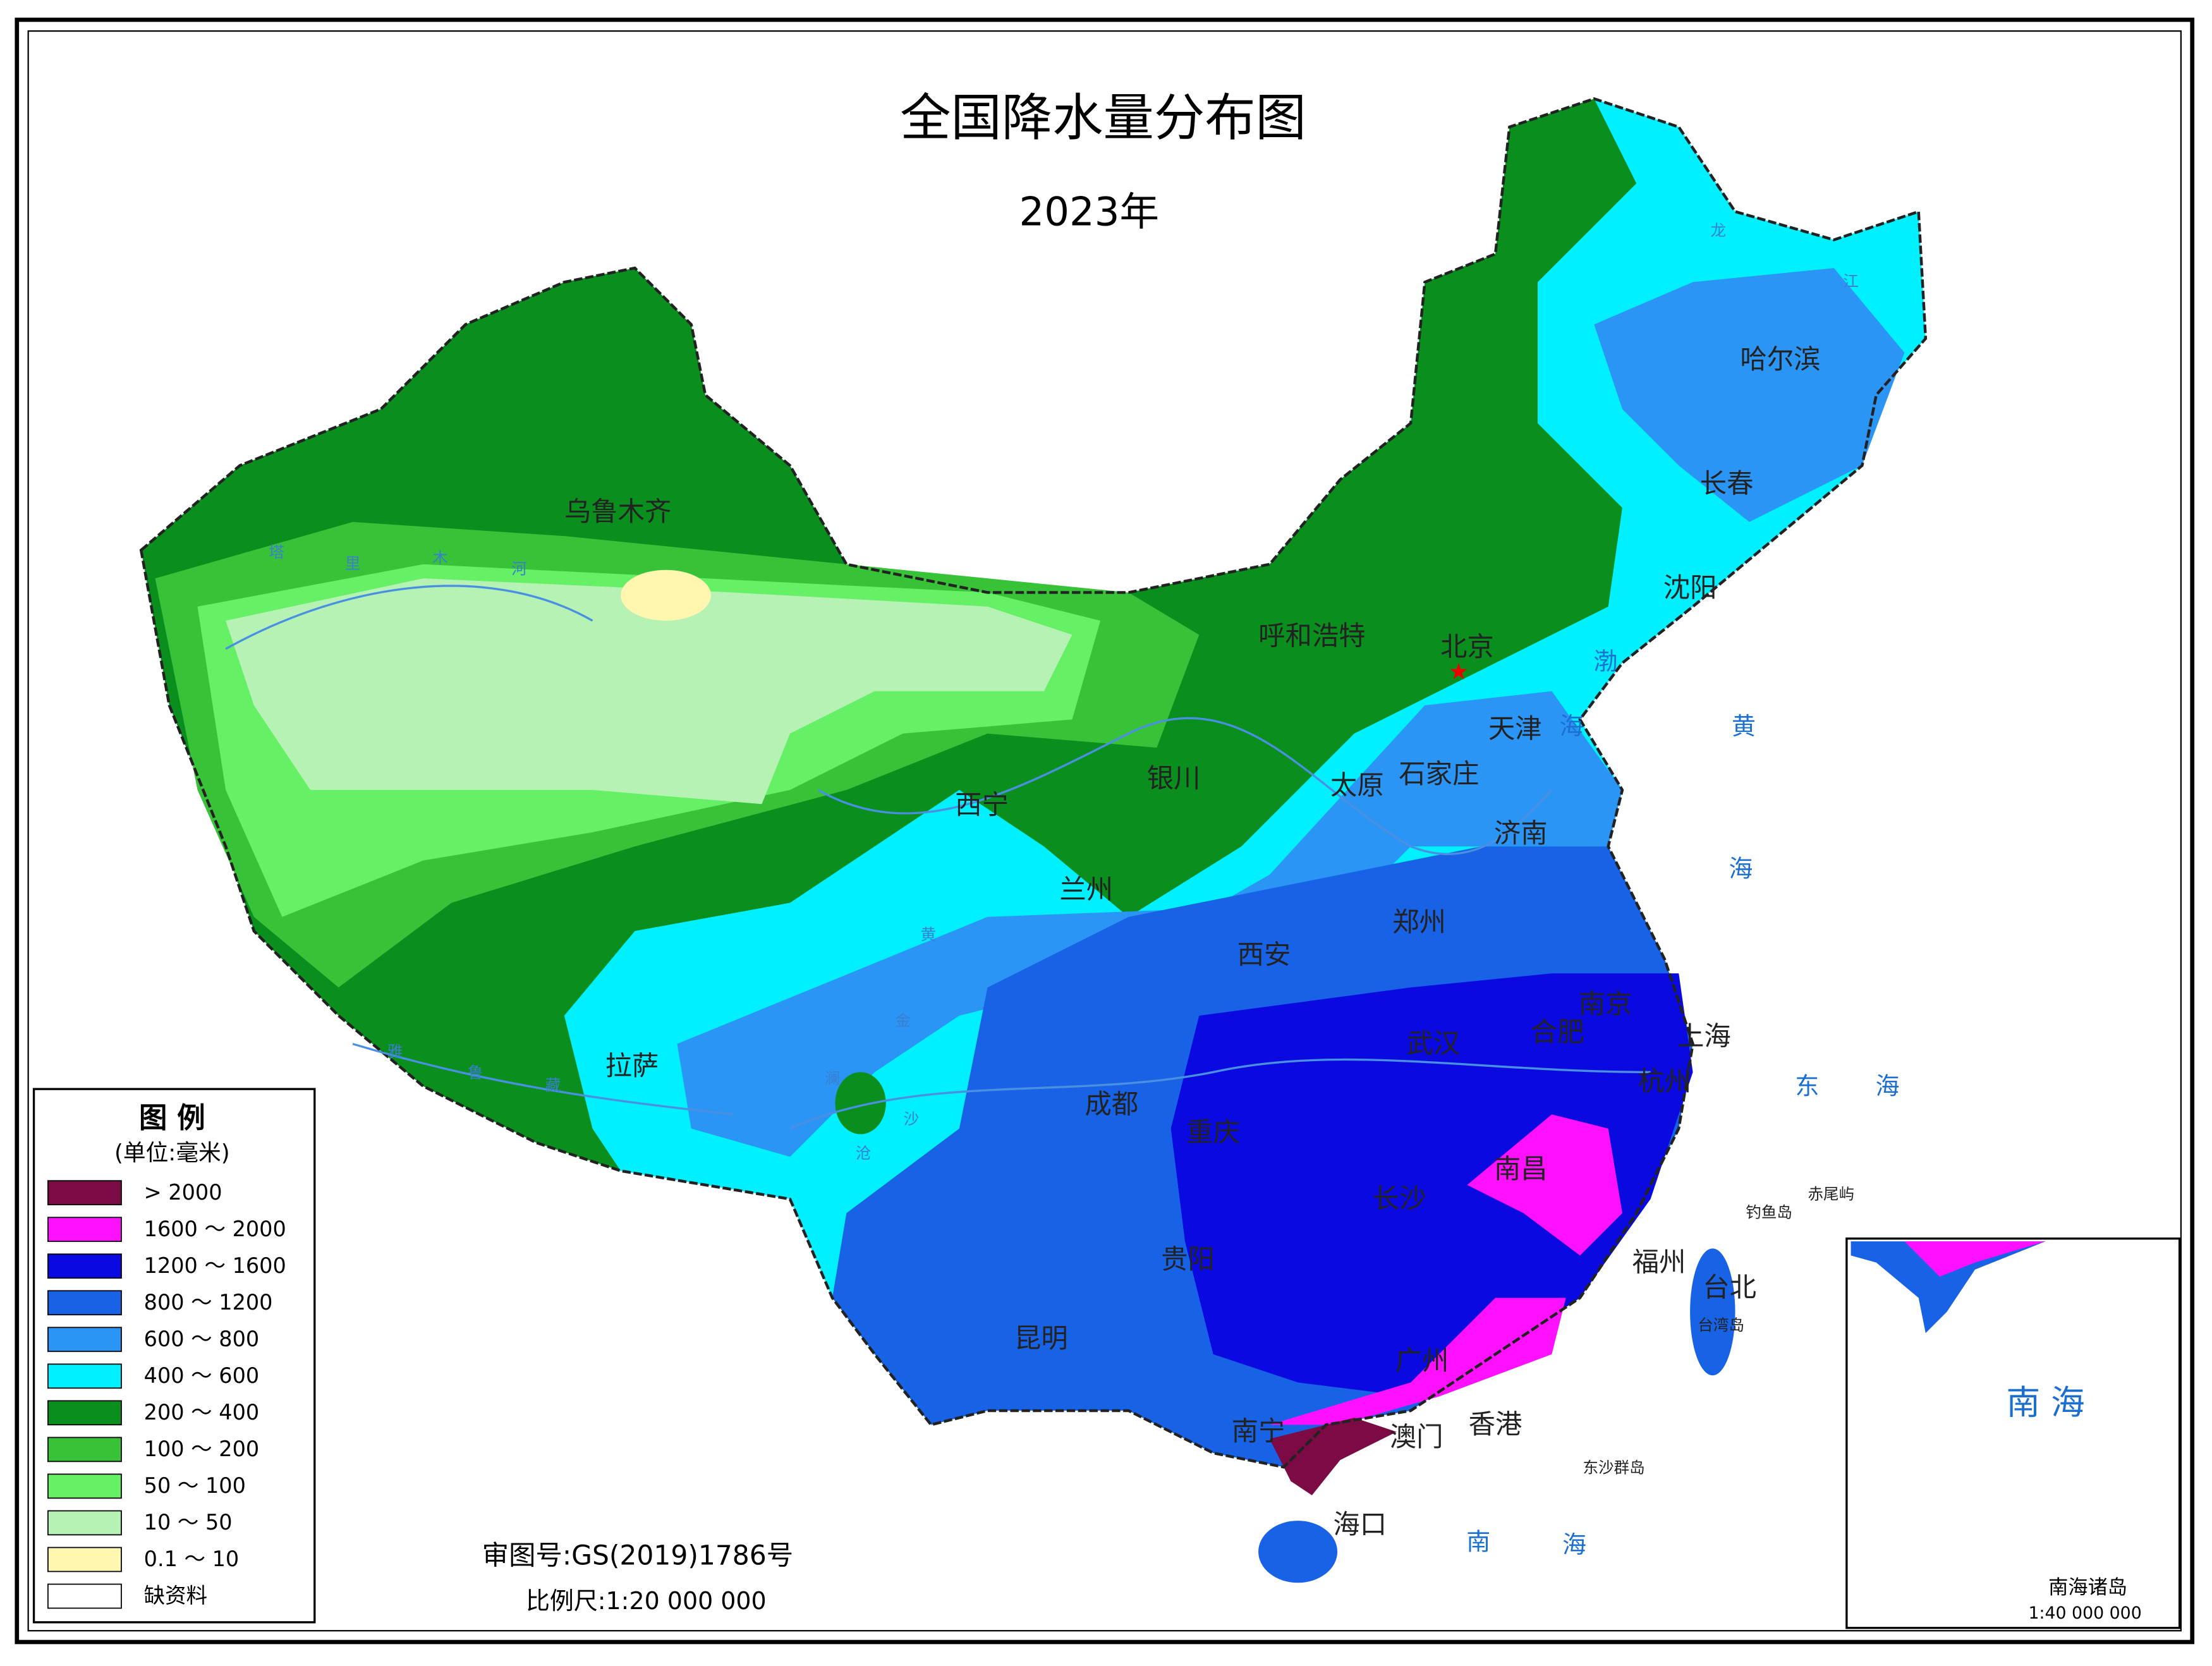  What do you see at coordinates (188, 1522) in the screenshot?
I see `legend-label: 10 ～ 50` at bounding box center [188, 1522].